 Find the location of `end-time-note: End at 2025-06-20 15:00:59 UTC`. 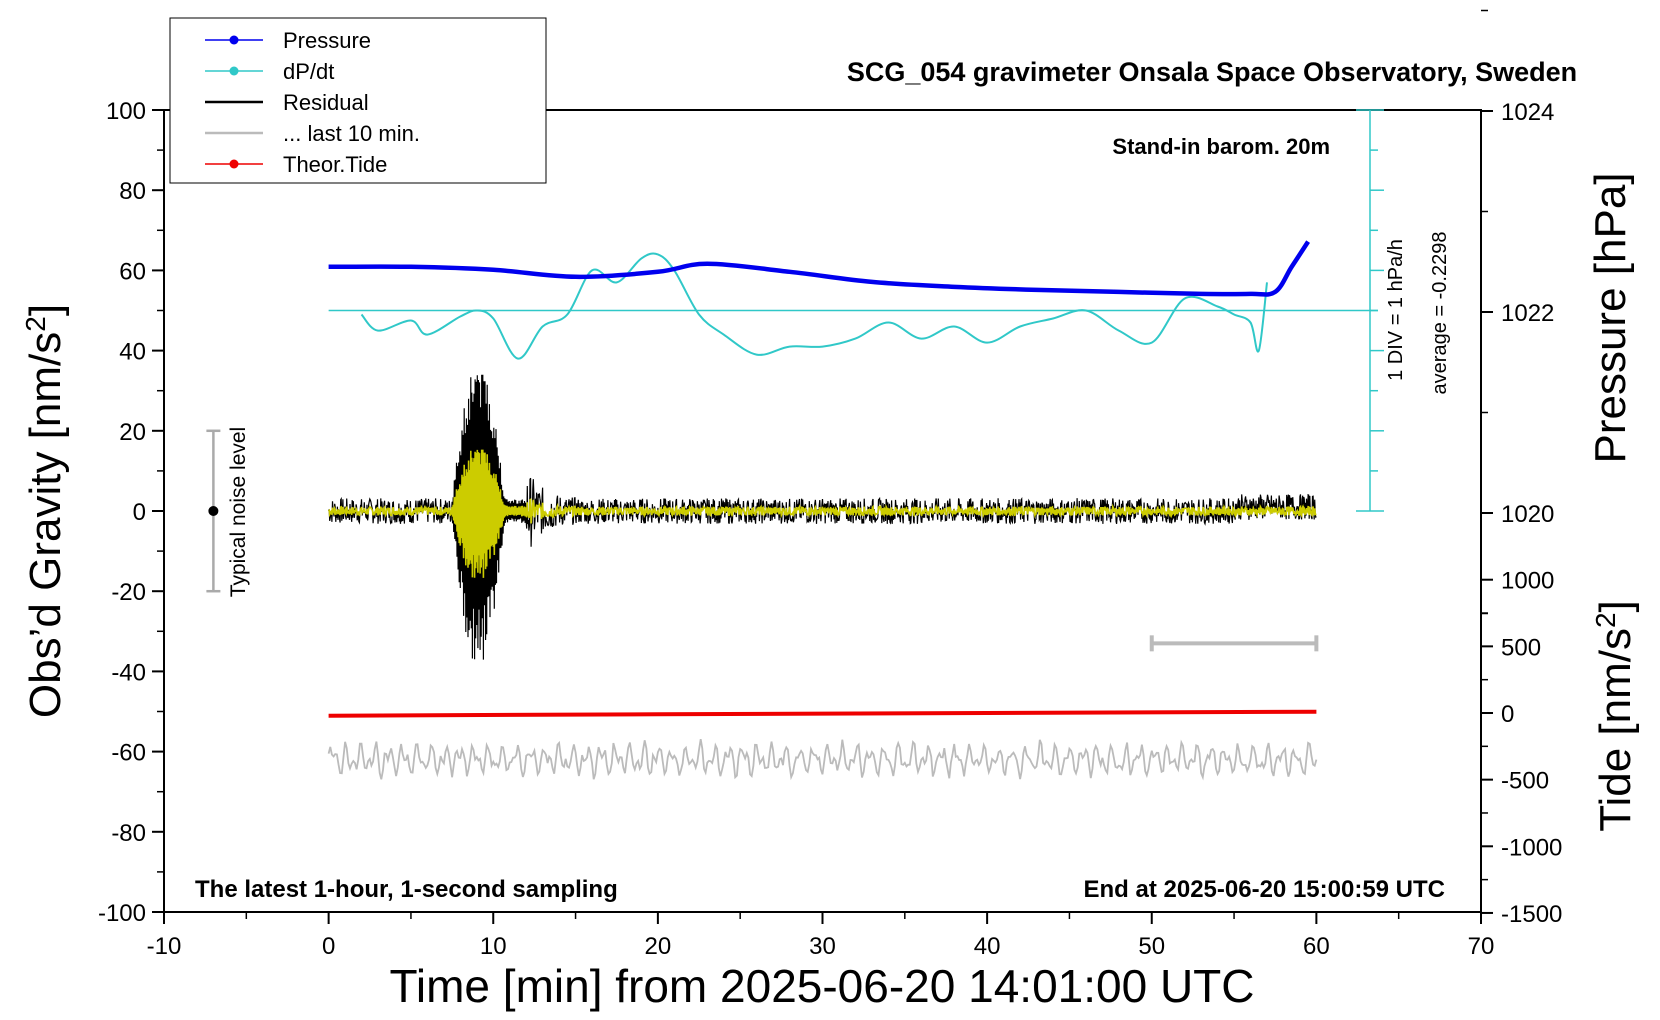

end-time-note: End at 2025-06-20 15:00:59 UTC is located at coordinates (1265, 889).